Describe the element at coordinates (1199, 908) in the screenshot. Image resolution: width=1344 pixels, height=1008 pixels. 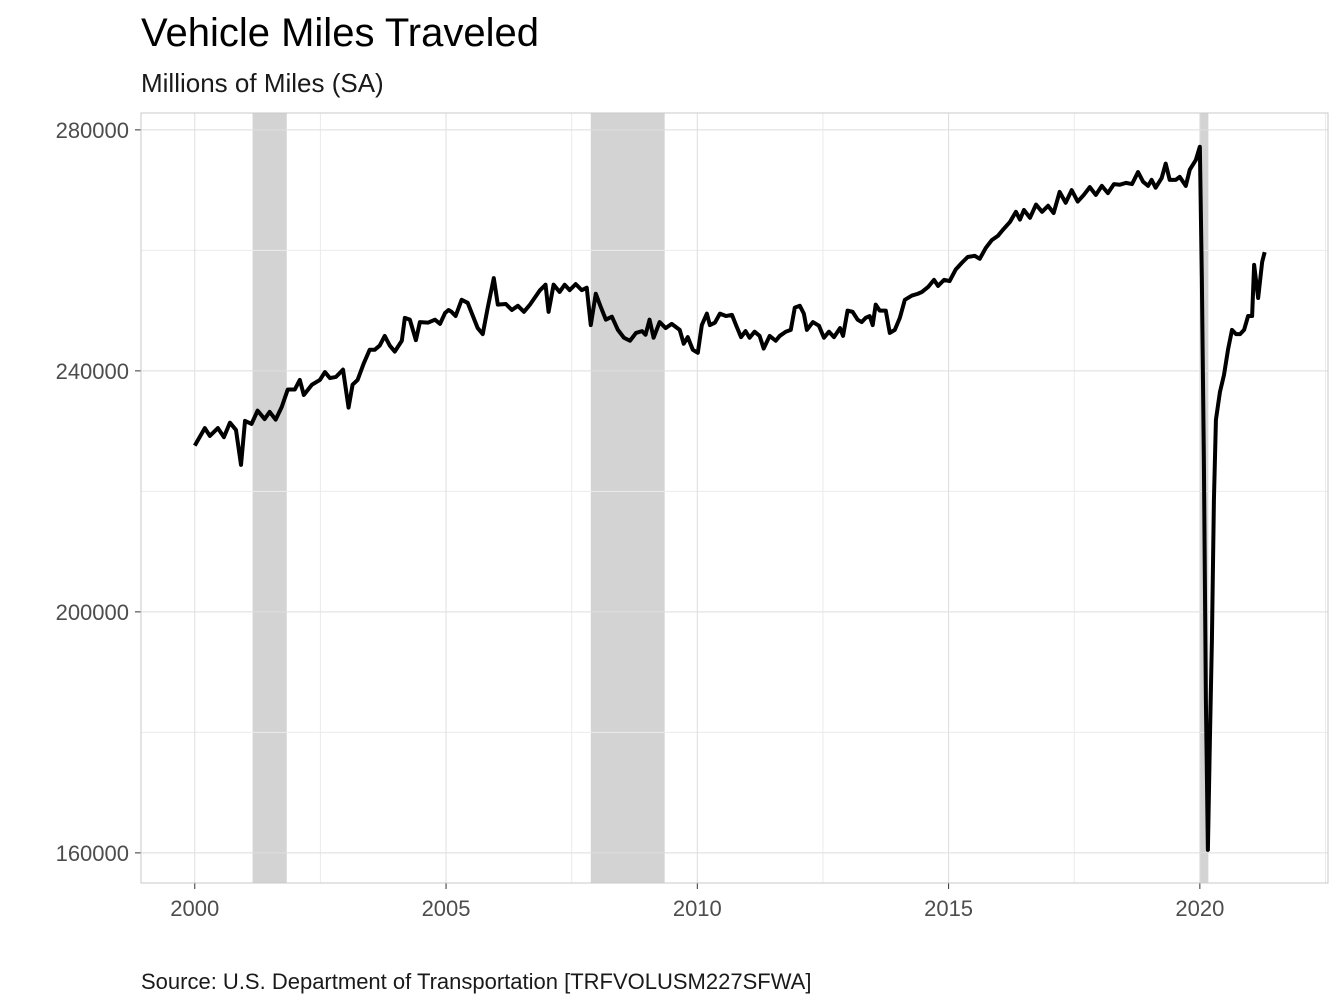
I see `x-tick-label: 2020` at that location.